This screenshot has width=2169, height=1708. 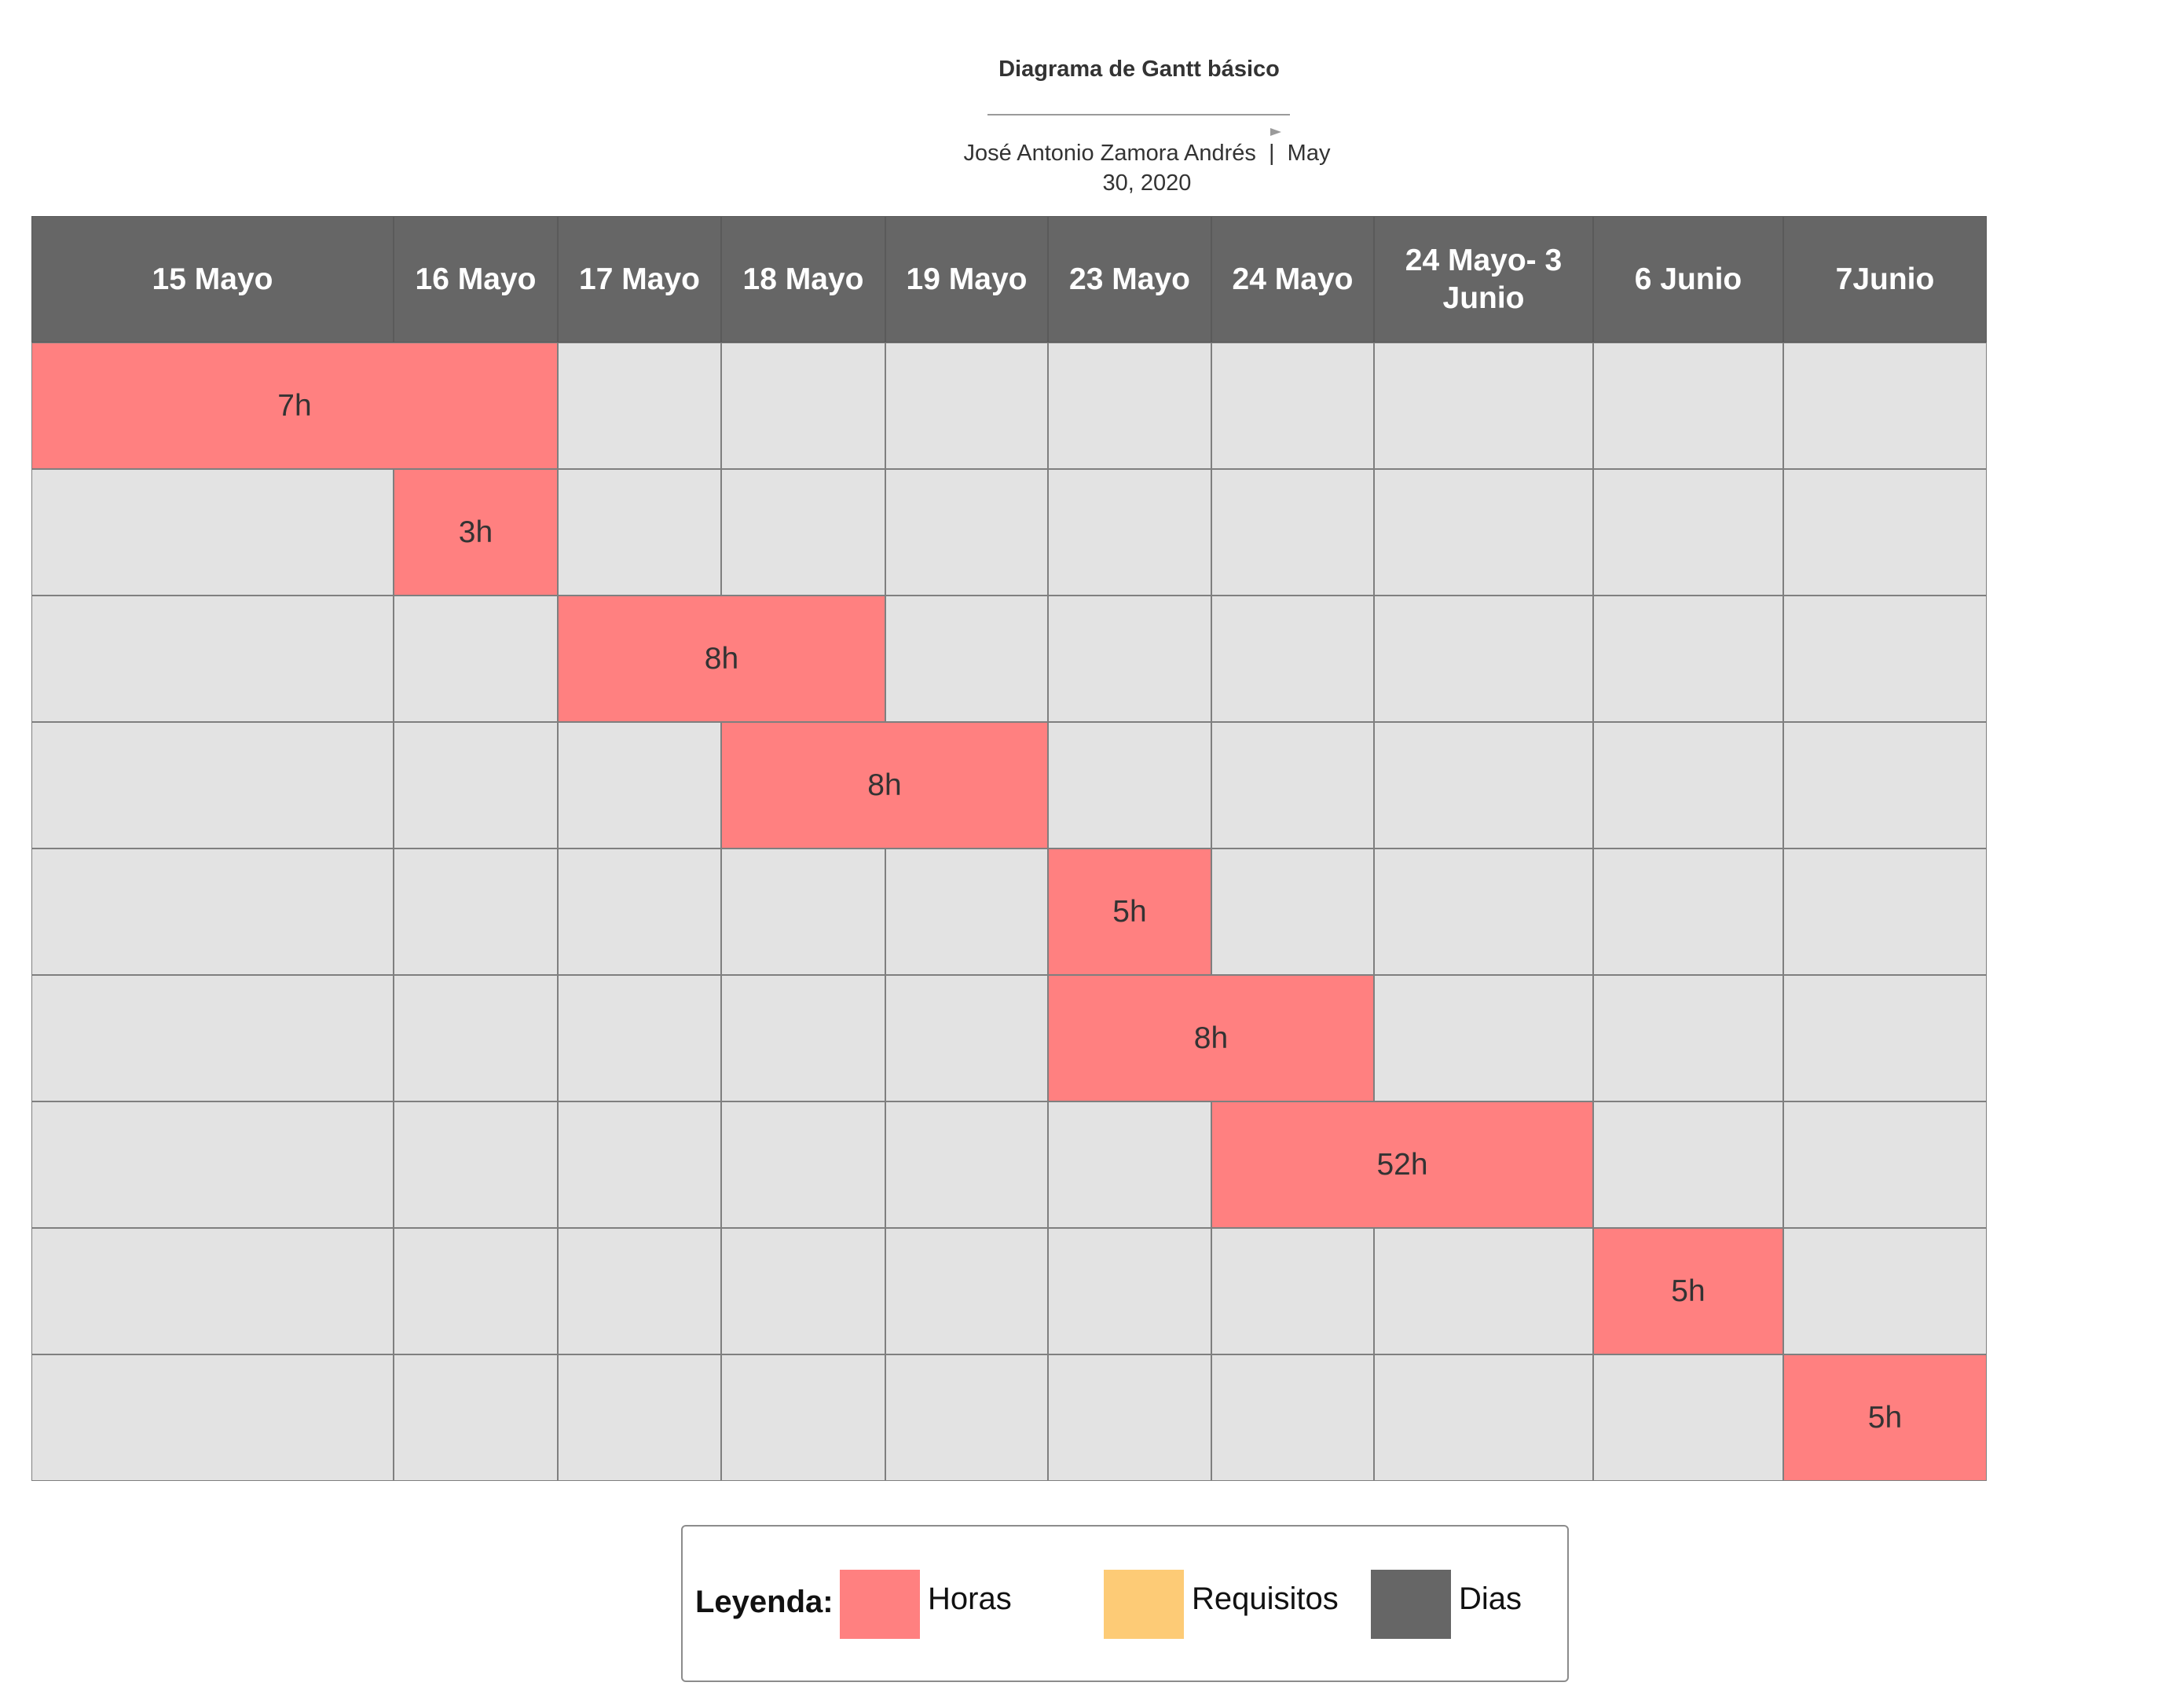 I want to click on diagram-title: Diagrama de Gantt básico, so click(x=1139, y=69).